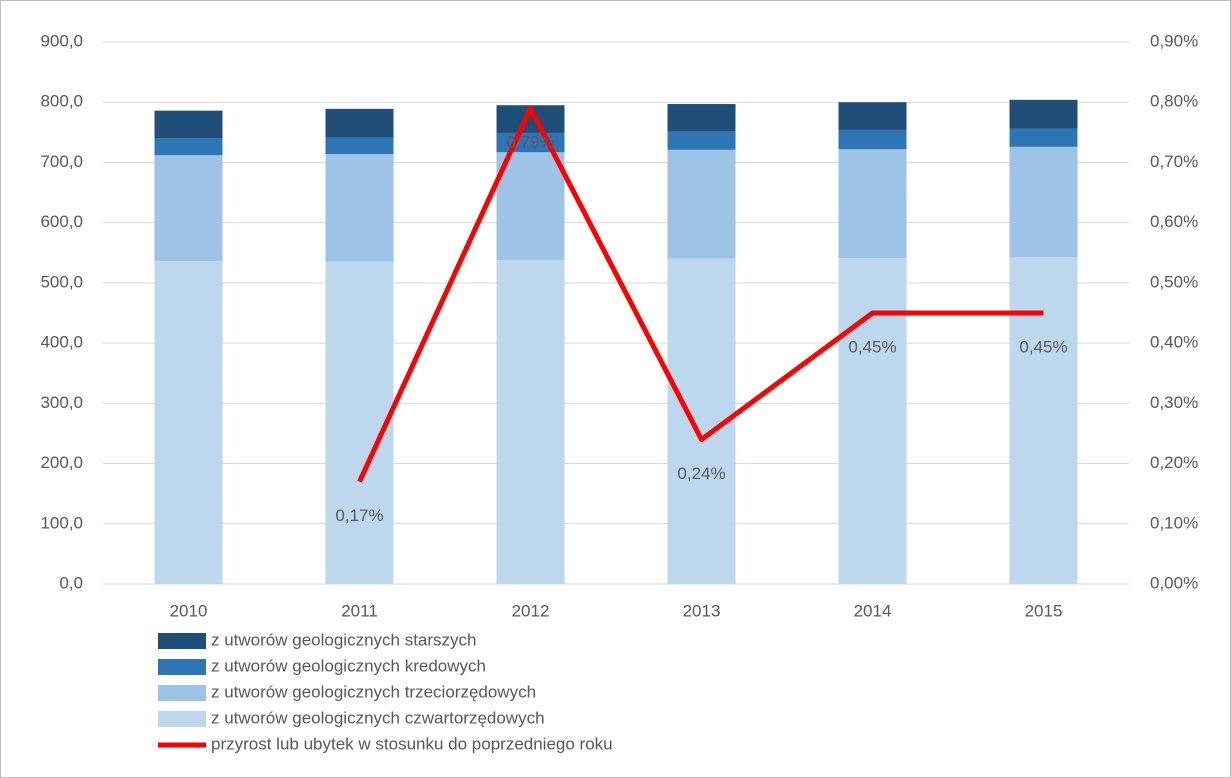 The width and height of the screenshot is (1231, 778). Describe the element at coordinates (1174, 582) in the screenshot. I see `y2-tick-label: 0,00%` at that location.